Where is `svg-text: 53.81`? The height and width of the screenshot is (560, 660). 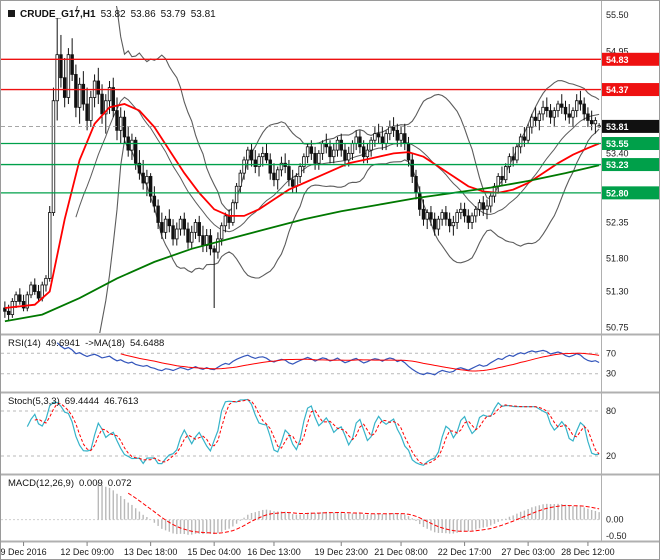
svg-text: 53.81 is located at coordinates (617, 127).